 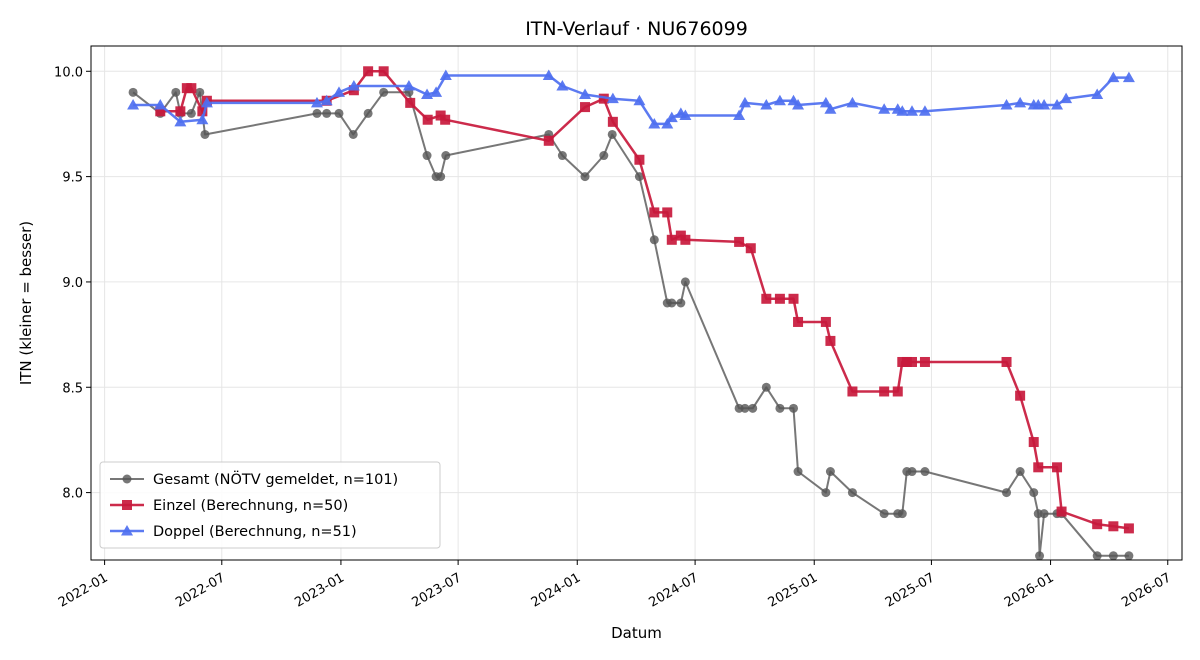 I want to click on series-doppel, so click(x=631, y=99).